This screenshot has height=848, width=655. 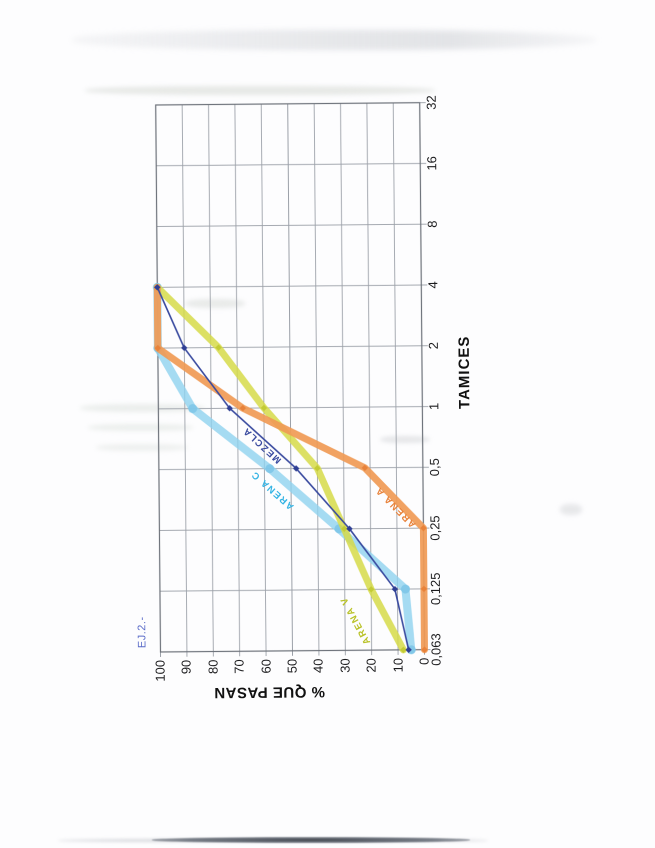 I want to click on exercise-annotation: EJ.2.-, so click(x=141, y=631).